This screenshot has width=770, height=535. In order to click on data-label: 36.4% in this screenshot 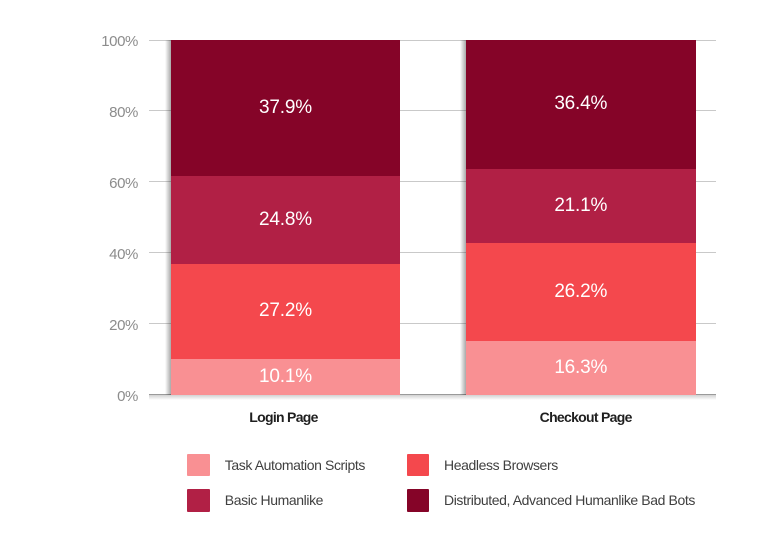, I will do `click(581, 104)`.